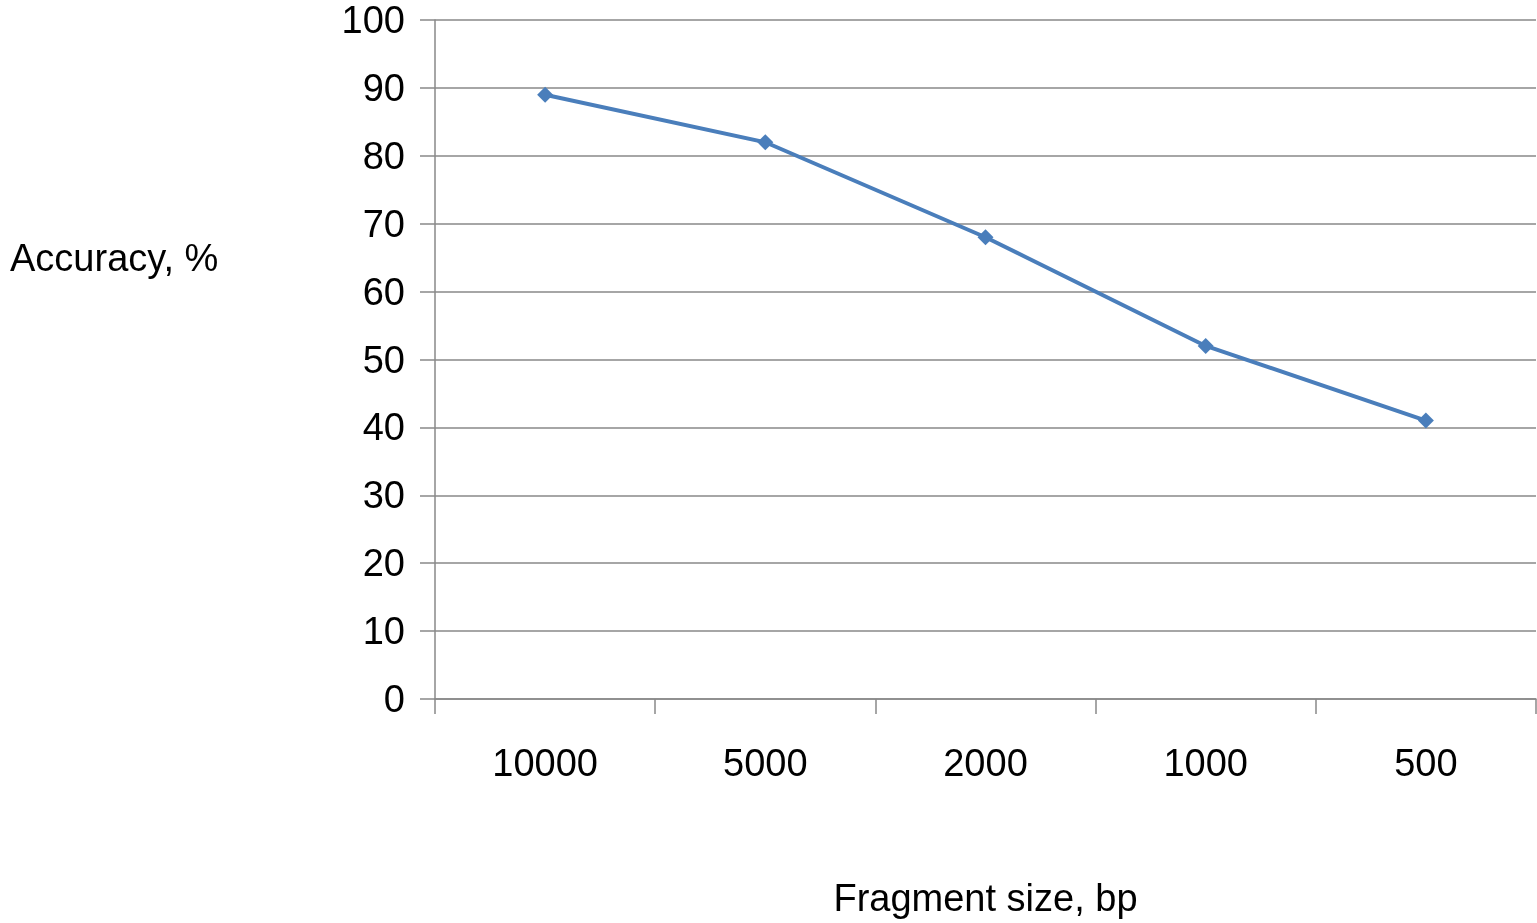  Describe the element at coordinates (383, 87) in the screenshot. I see `y-tick-label: 90` at that location.